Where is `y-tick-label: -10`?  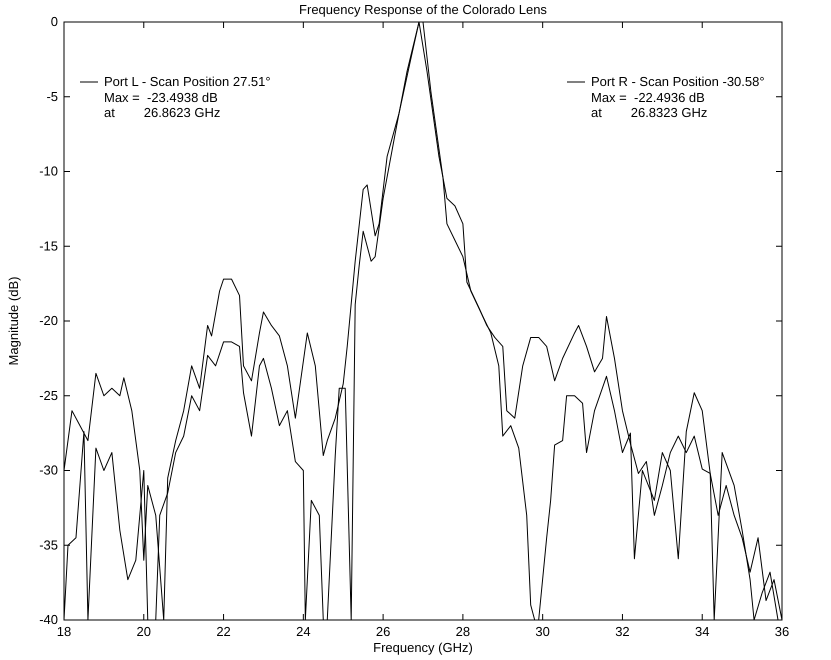 y-tick-label: -10 is located at coordinates (48, 171).